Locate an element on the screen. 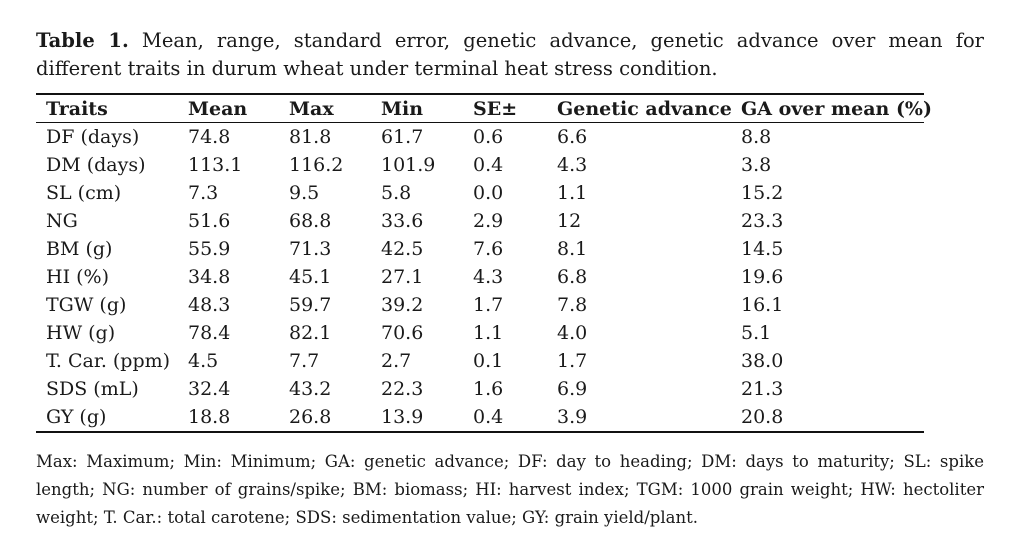 This screenshot has height=558, width=1019. table-row: SL (cm) 7.3 9.5 5.8 0.0 1.1 15.2 is located at coordinates (480, 193).